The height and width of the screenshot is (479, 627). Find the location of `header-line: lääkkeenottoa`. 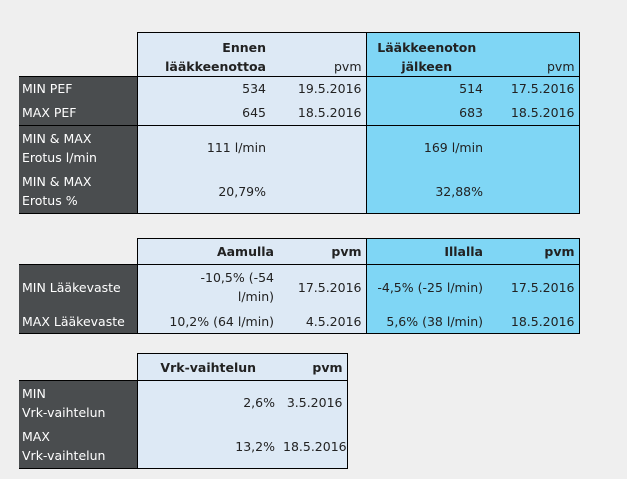

header-line: lääkkeenottoa is located at coordinates (215, 66).